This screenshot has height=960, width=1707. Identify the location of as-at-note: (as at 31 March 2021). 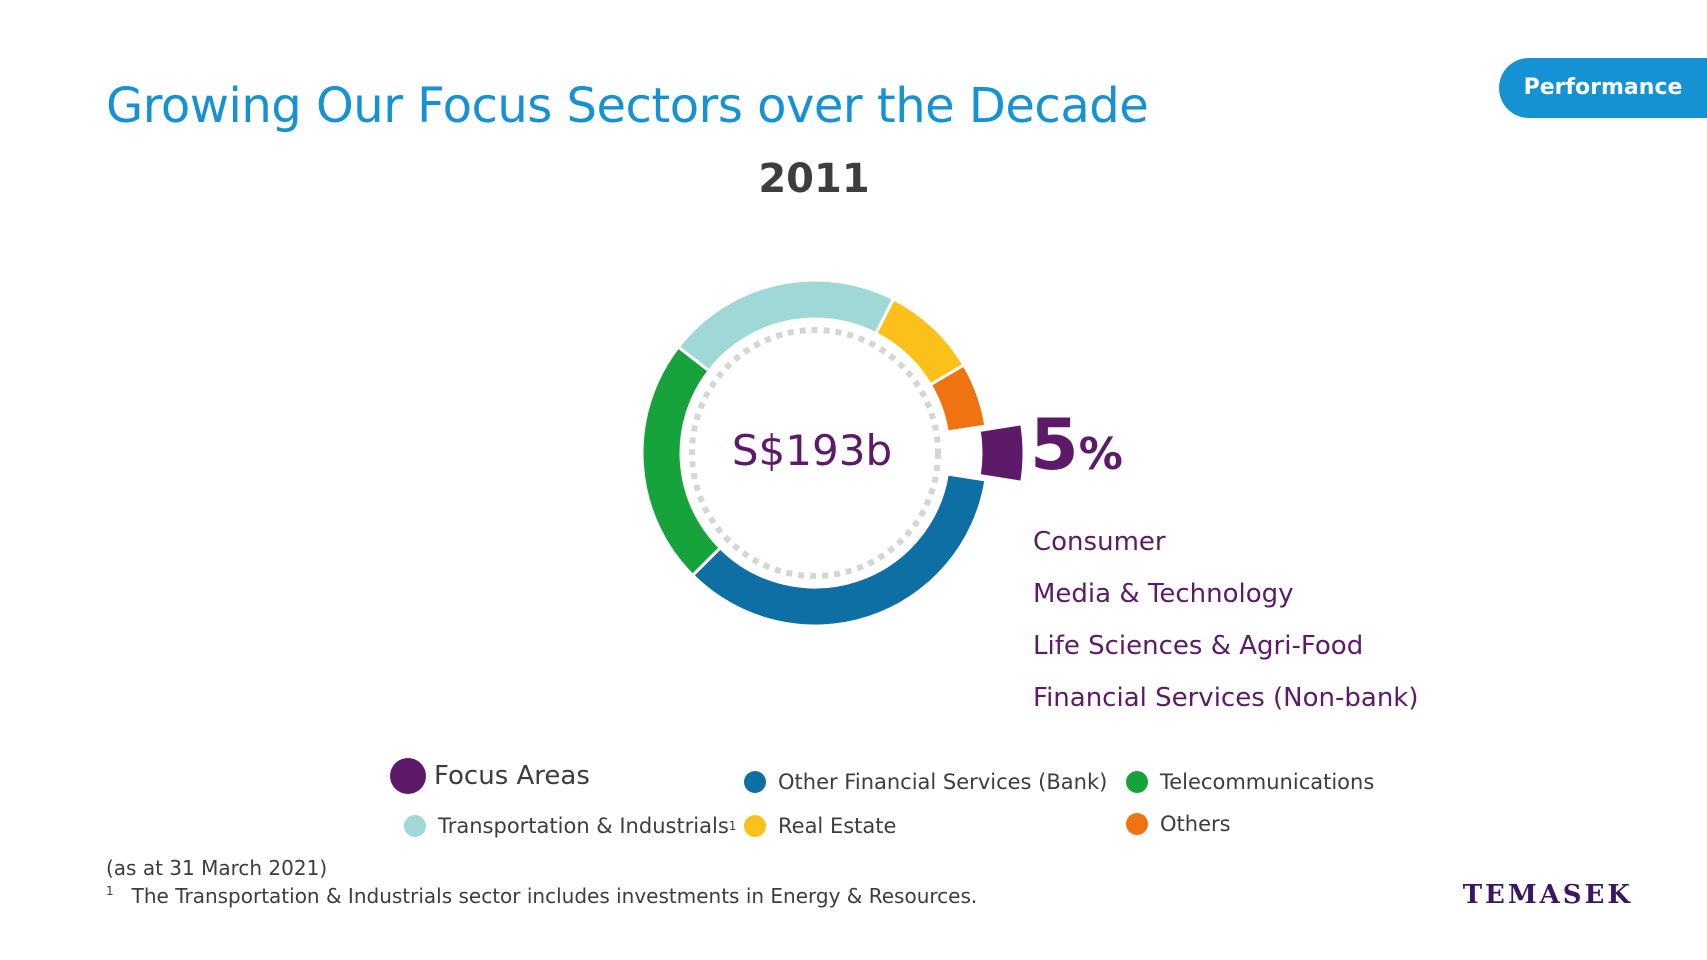
(217, 868).